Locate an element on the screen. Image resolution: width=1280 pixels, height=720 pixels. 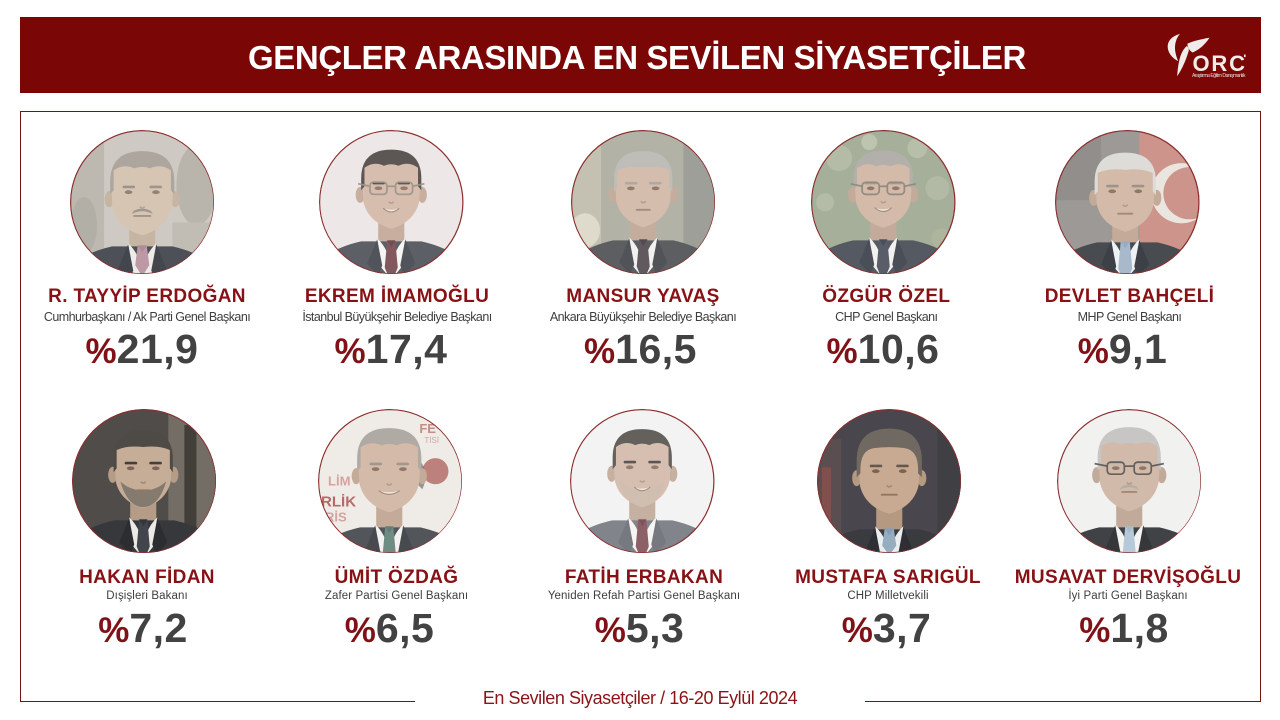
svg-text: FE is located at coordinates (427, 428).